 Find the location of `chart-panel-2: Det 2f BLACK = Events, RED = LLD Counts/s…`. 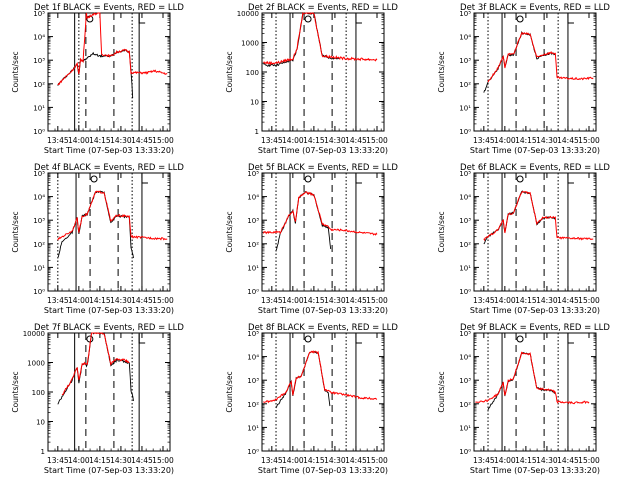

chart-panel-2: Det 2f BLACK = Events, RED = LLD Counts/s… is located at coordinates (311, 79).